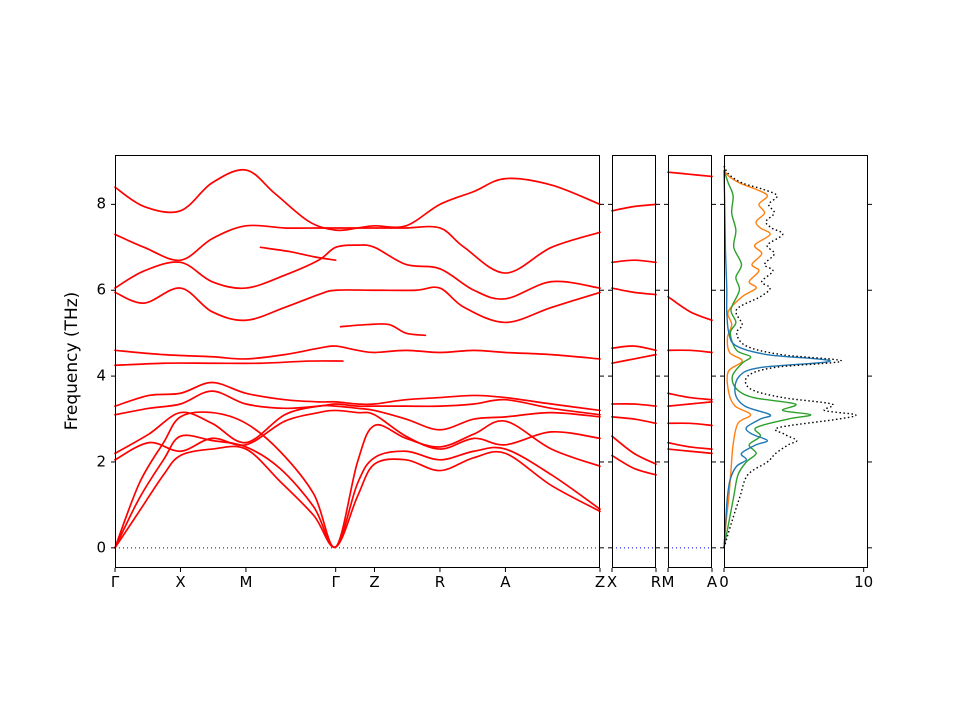 The height and width of the screenshot is (720, 960). I want to click on y-tick-label: 0, so click(101, 547).